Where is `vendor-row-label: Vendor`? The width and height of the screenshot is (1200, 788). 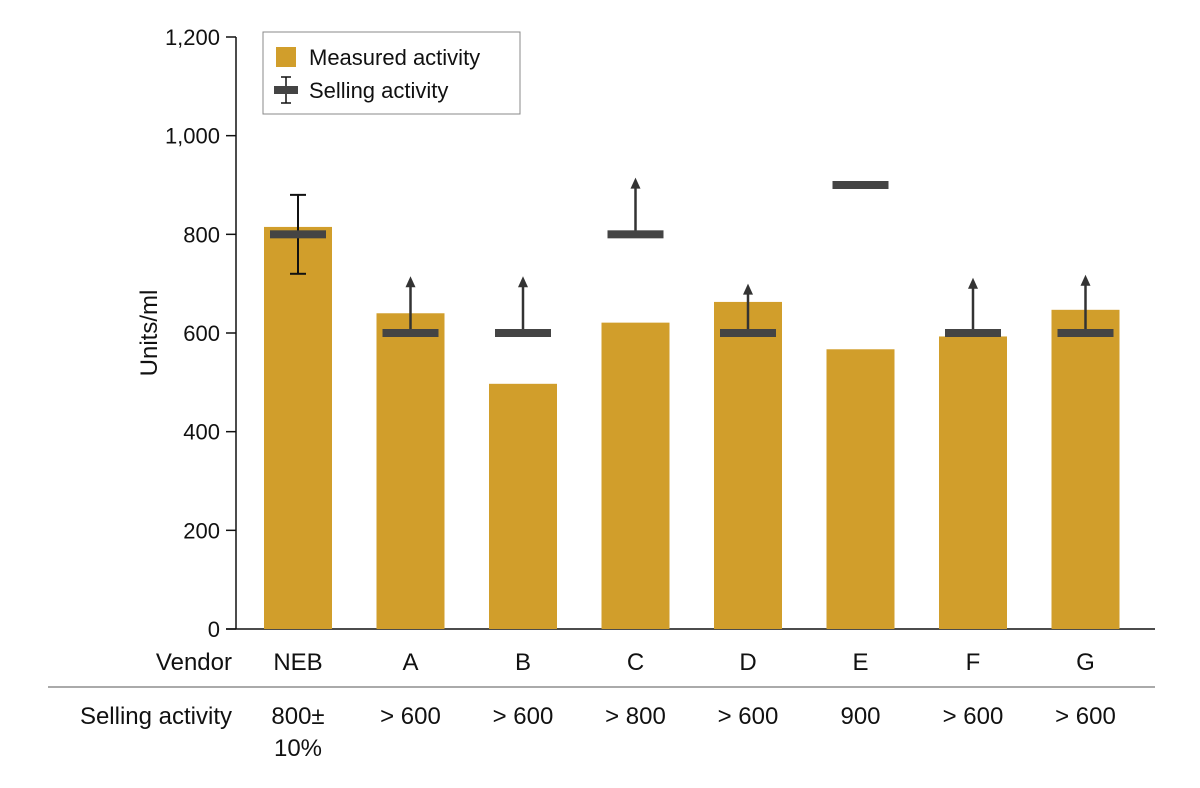 vendor-row-label: Vendor is located at coordinates (194, 662).